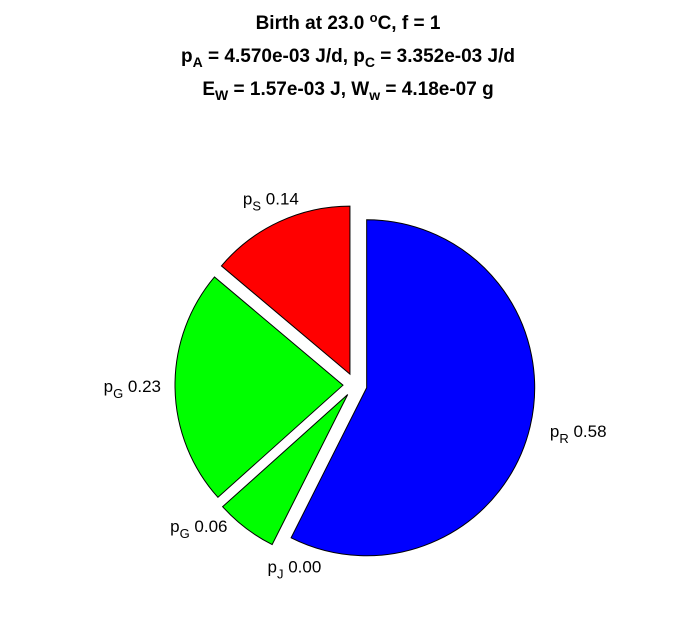 The width and height of the screenshot is (696, 618). What do you see at coordinates (348, 22) in the screenshot?
I see `title-line-1: Birth at 23.0 oC, f = 1` at bounding box center [348, 22].